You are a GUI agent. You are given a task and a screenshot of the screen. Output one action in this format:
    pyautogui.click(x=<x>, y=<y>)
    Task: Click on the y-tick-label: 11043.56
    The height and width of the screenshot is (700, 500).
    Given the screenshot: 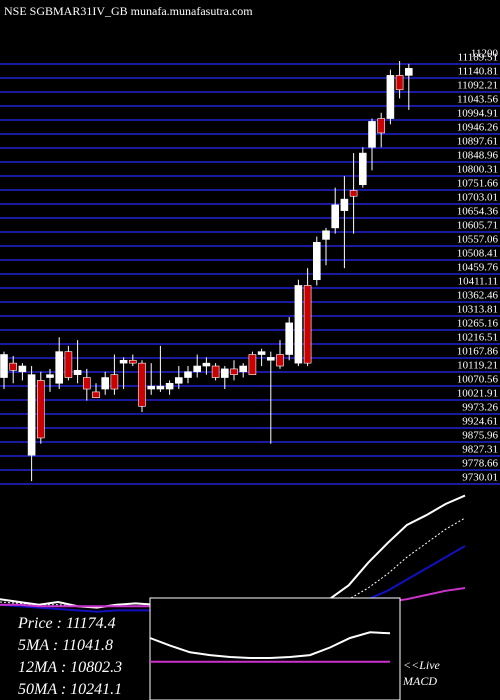 What is the action you would take?
    pyautogui.click(x=477, y=100)
    